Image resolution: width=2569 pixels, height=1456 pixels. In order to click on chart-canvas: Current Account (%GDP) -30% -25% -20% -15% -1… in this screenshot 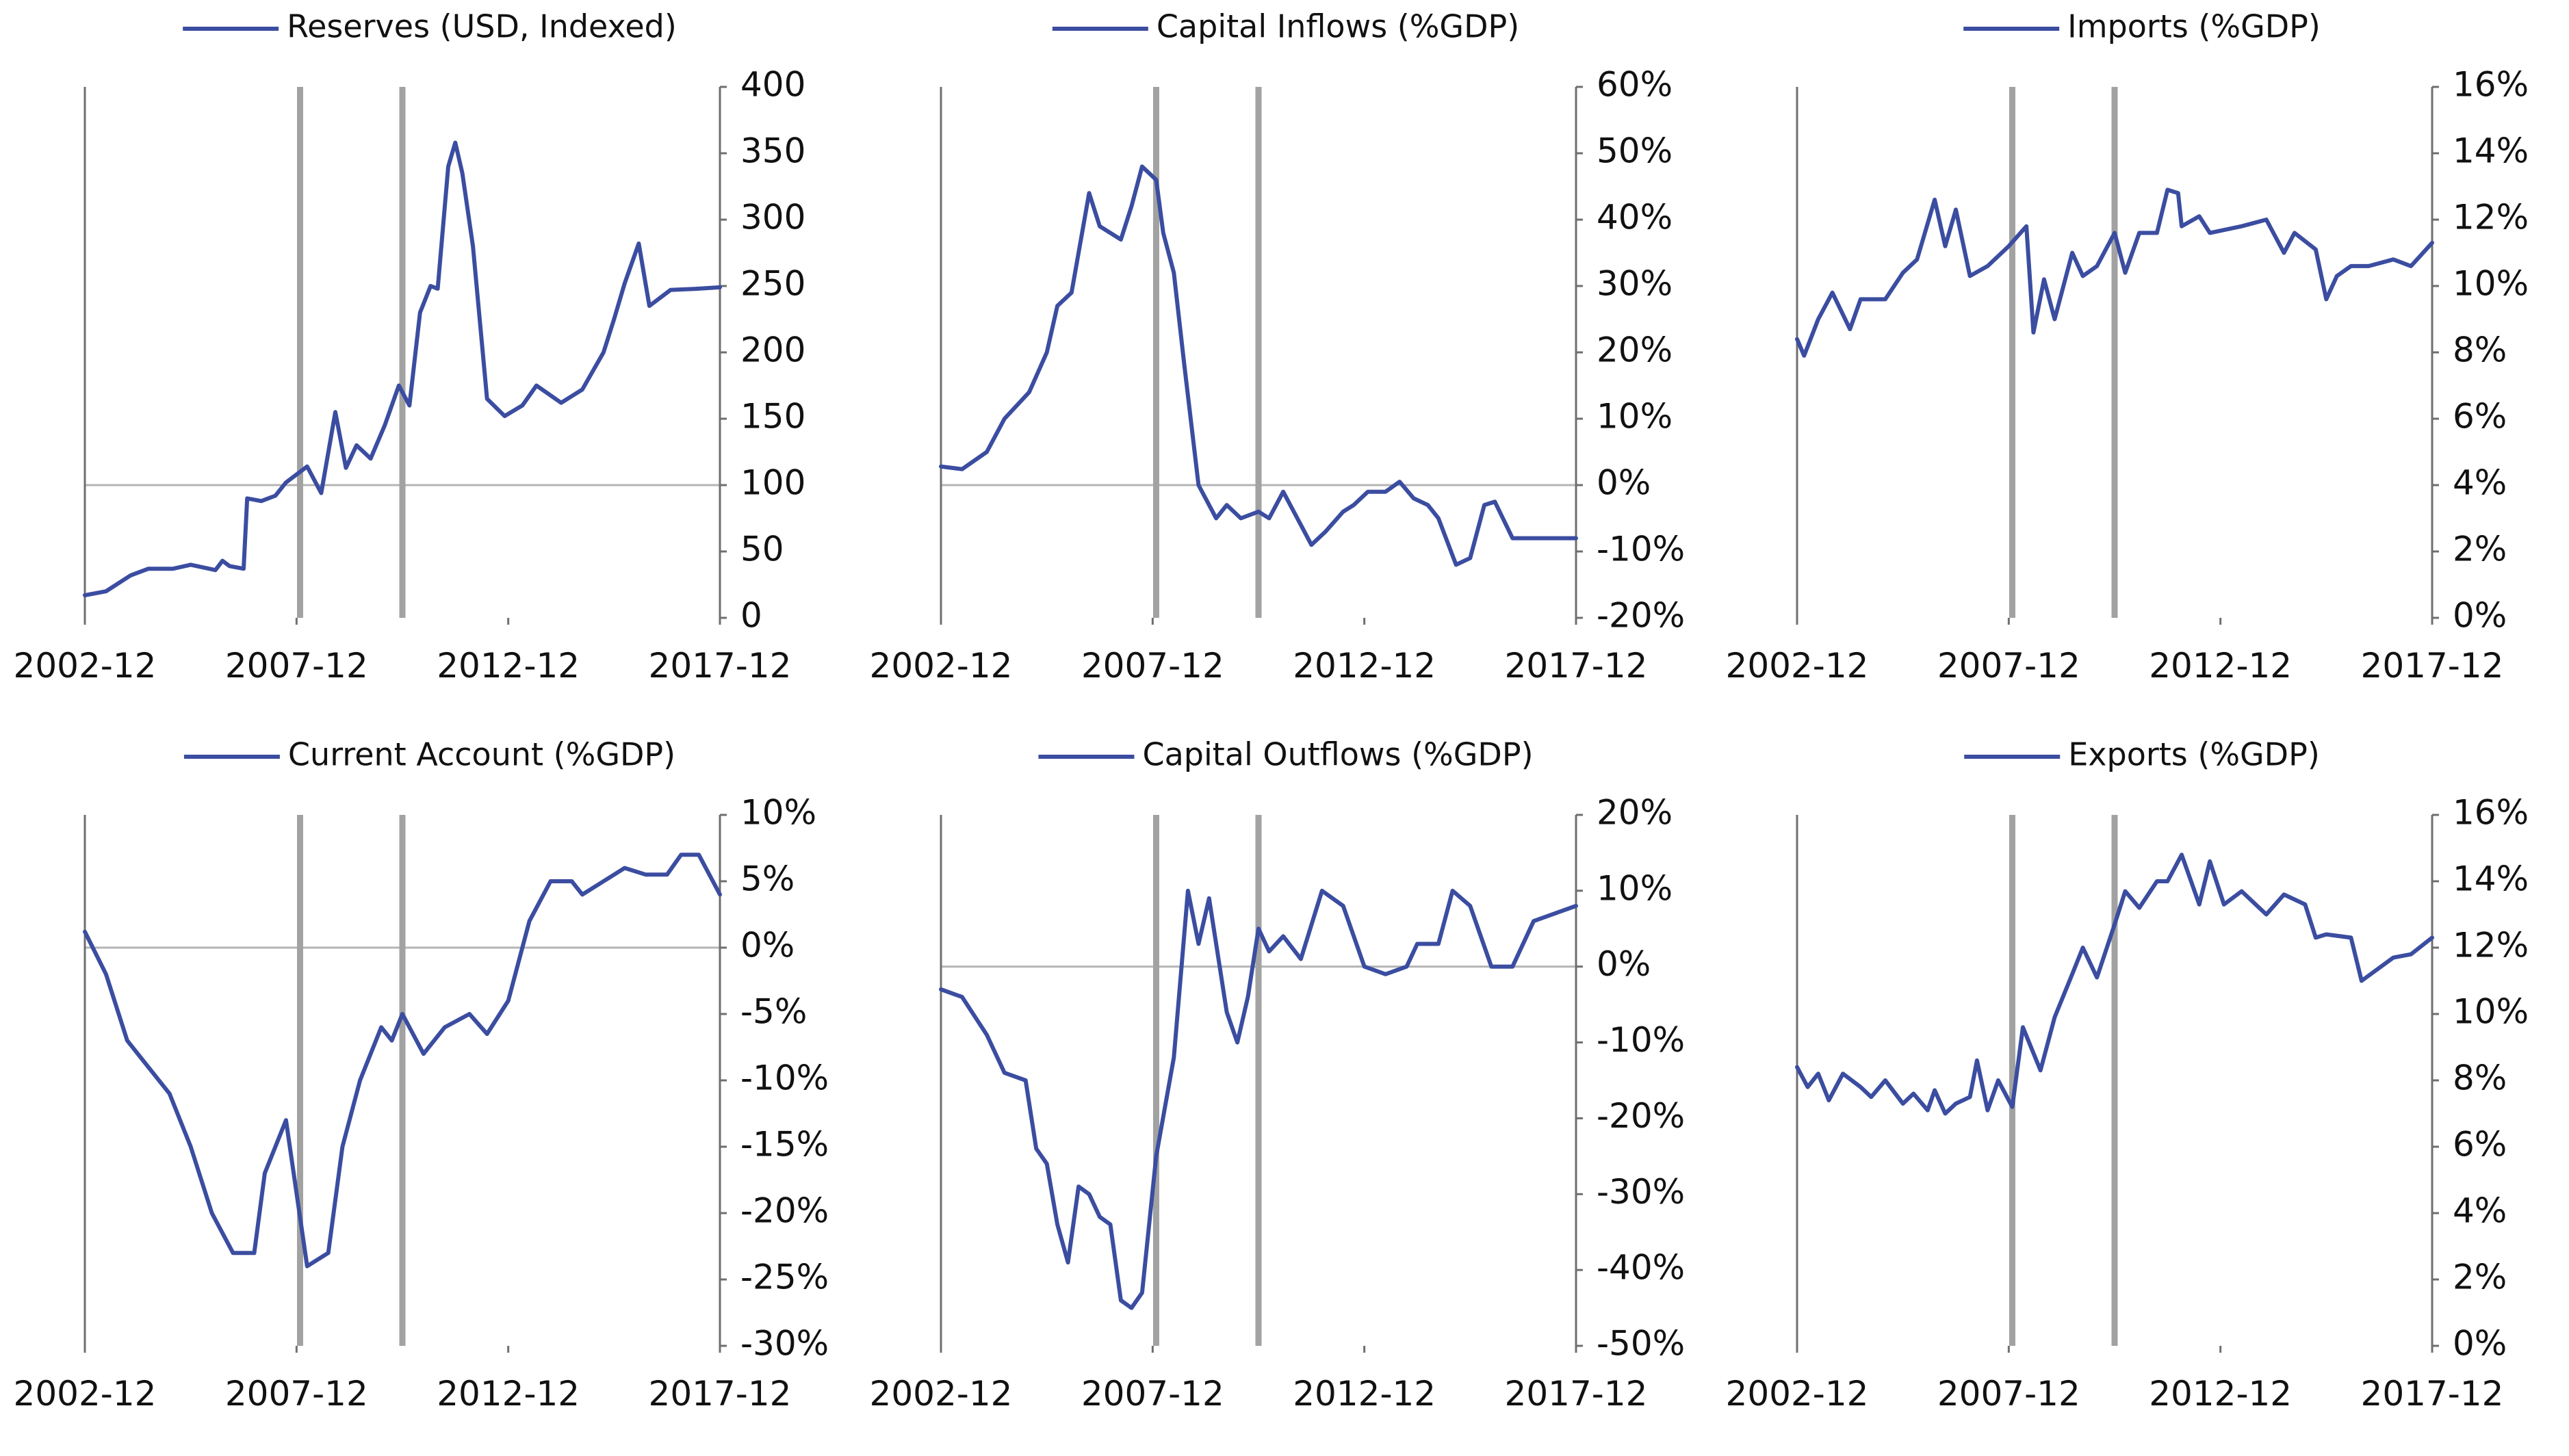, I will do `click(421, 1075)`.